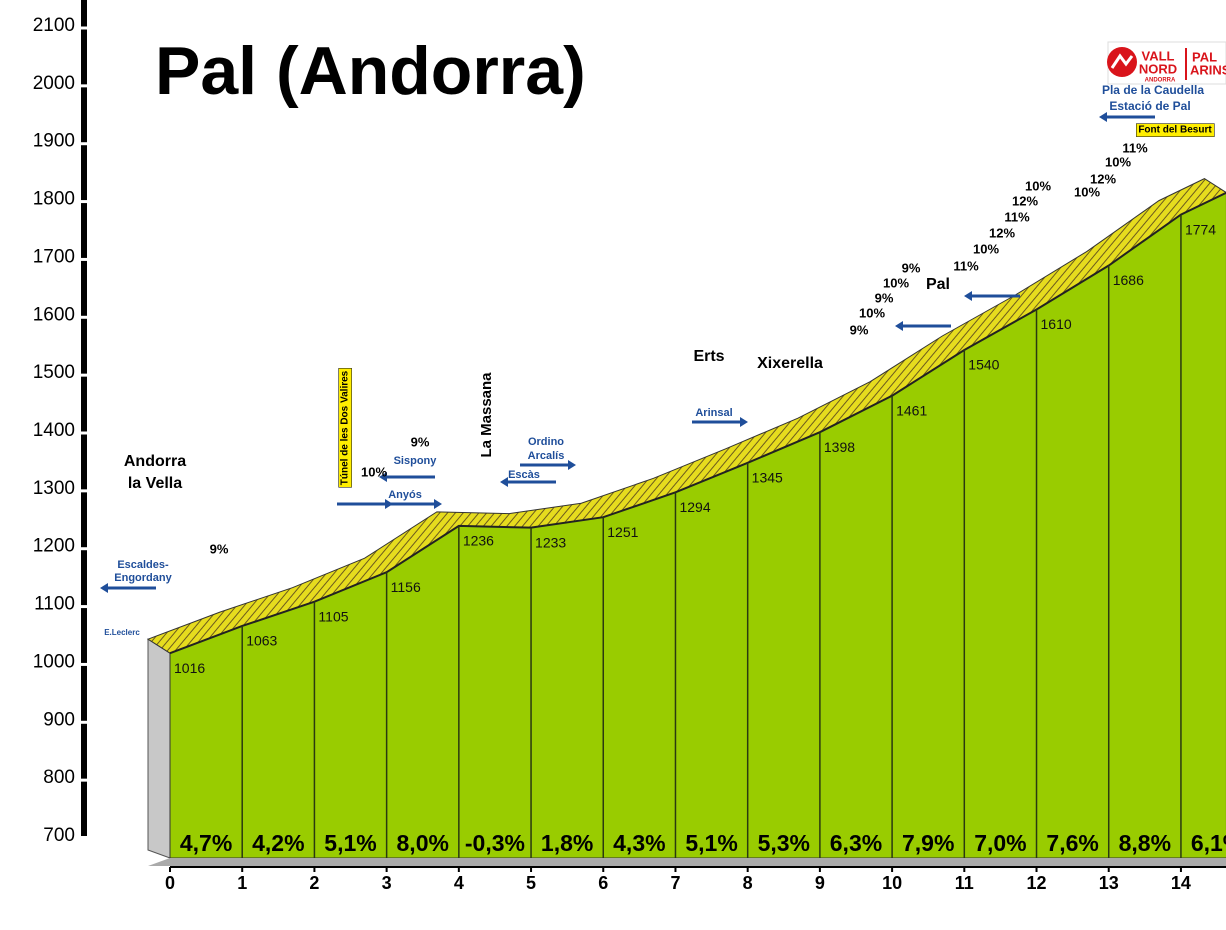  What do you see at coordinates (54, 314) in the screenshot?
I see `y-tick-label: 1600` at bounding box center [54, 314].